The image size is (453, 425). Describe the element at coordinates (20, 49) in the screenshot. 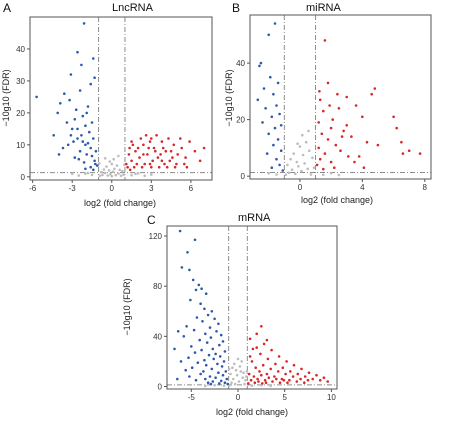

I see `y-tick-label: 40` at that location.